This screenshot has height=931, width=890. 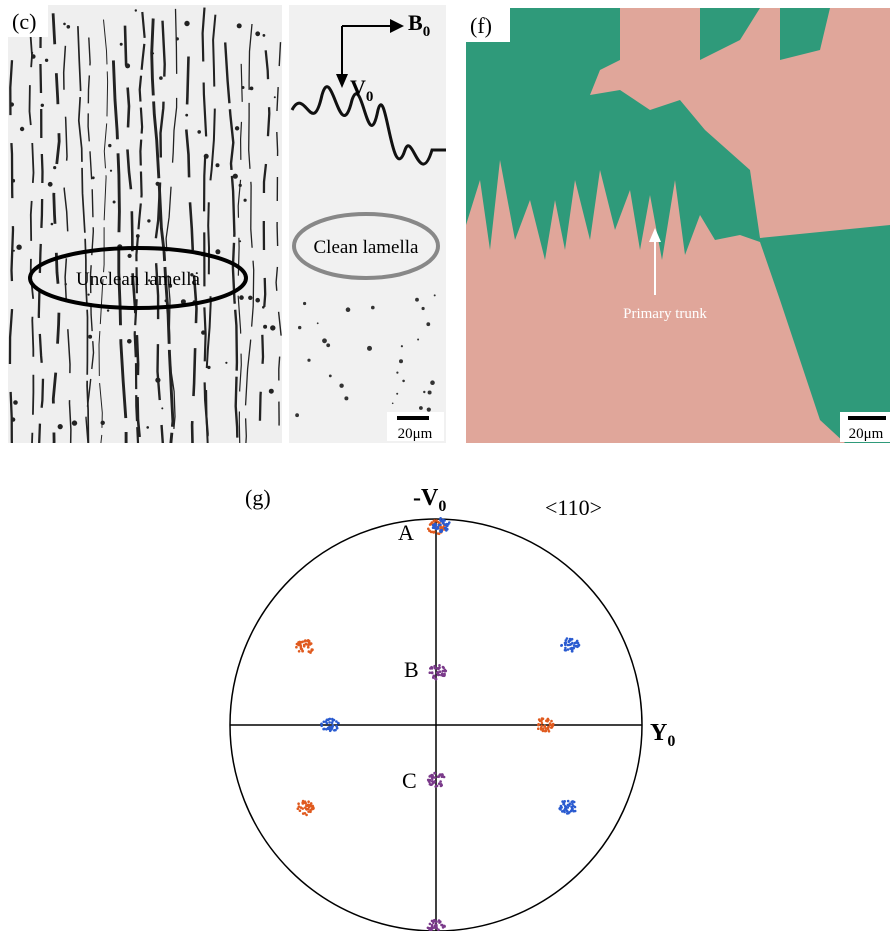 I want to click on symbol: V, so click(x=358, y=87).